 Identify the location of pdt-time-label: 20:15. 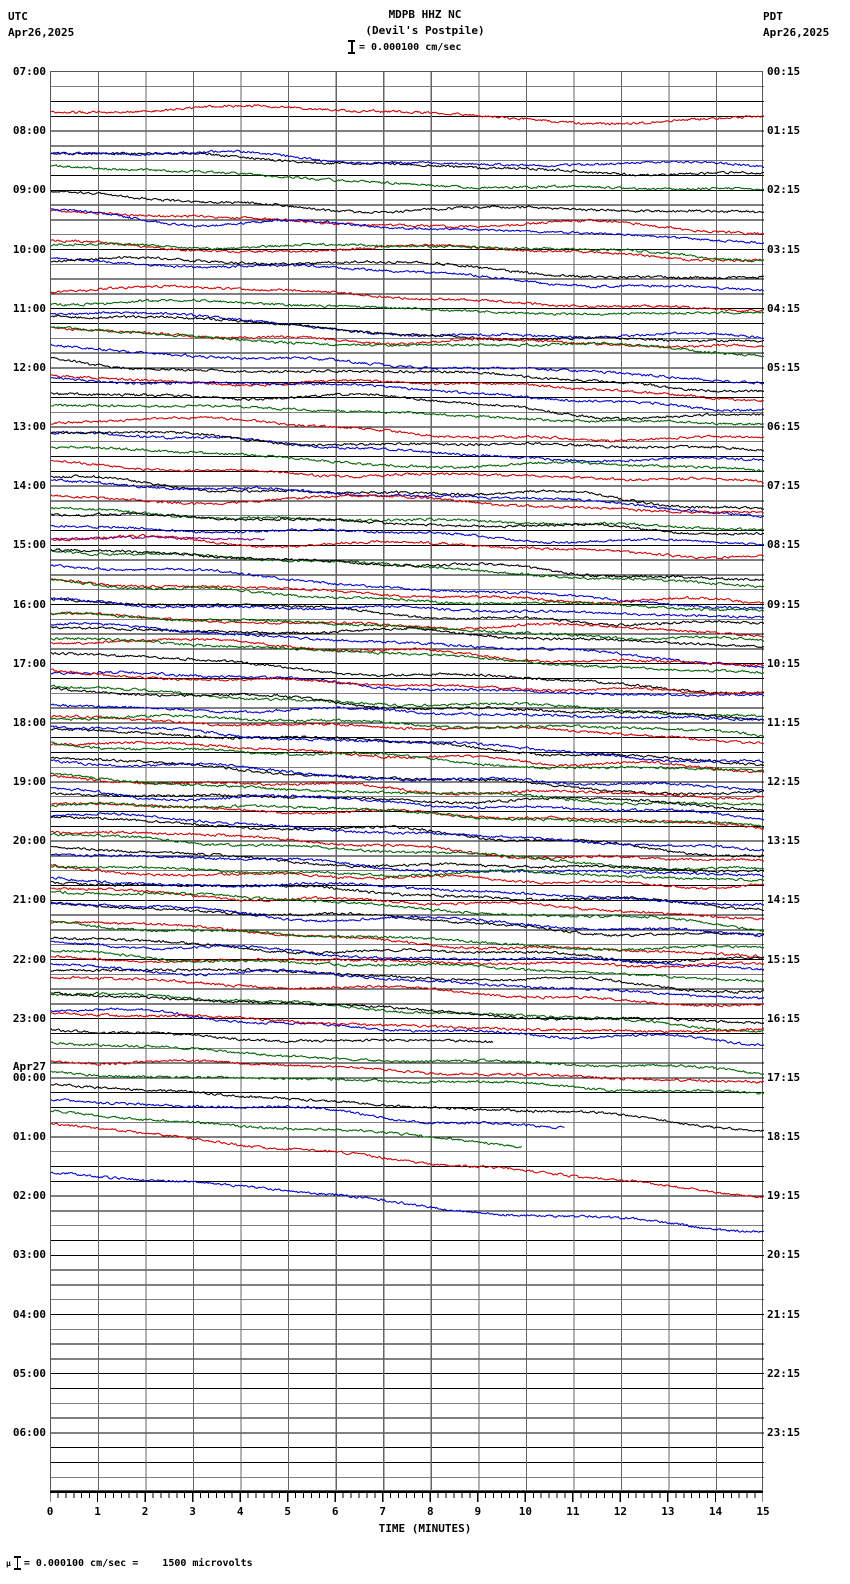
(784, 1255).